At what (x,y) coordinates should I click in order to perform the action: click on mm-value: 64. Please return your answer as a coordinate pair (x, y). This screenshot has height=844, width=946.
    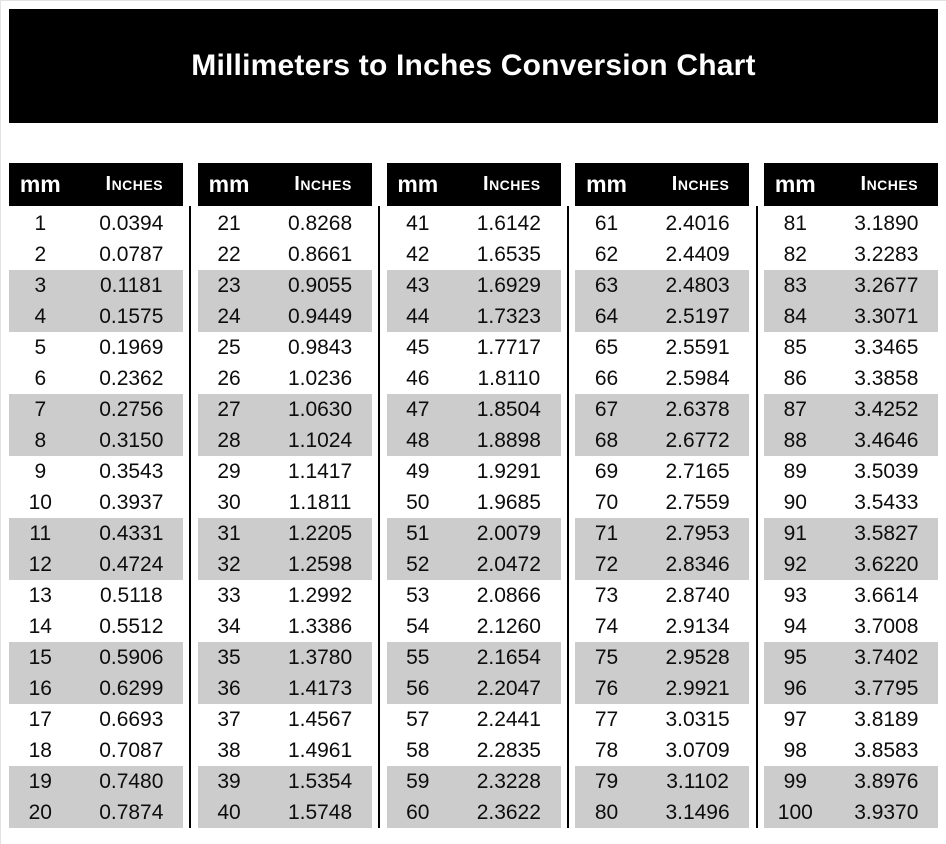
    Looking at the image, I should click on (606, 316).